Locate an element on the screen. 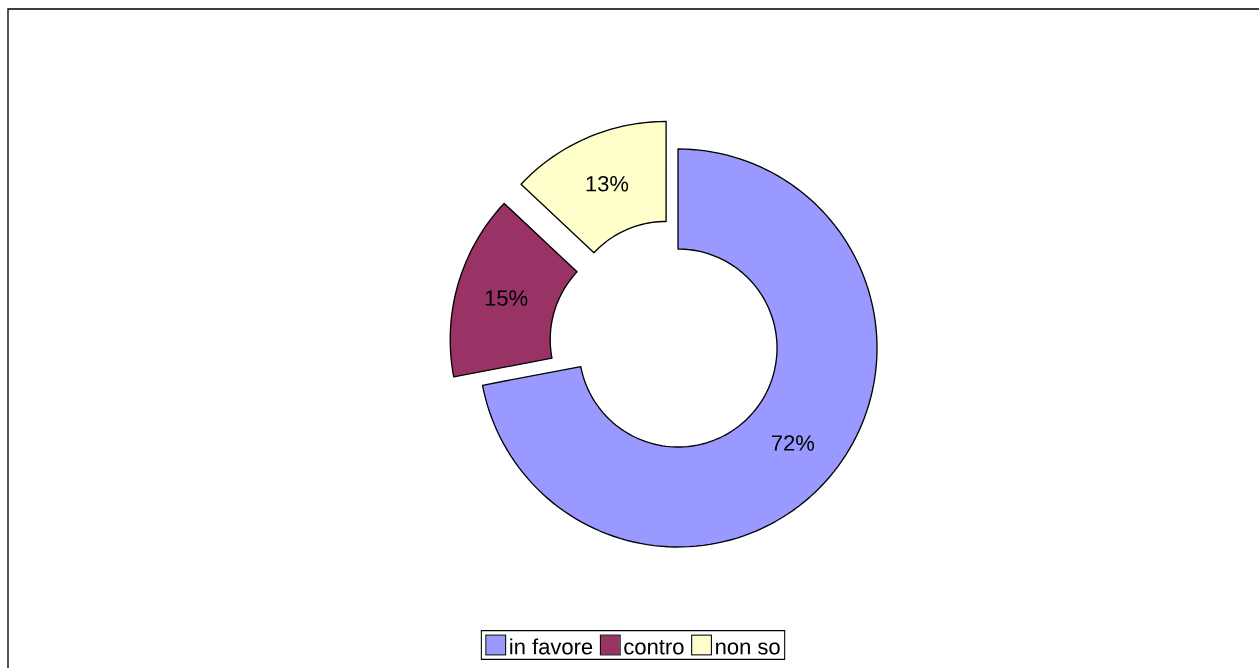 This screenshot has width=1259, height=668. data-label: 72% is located at coordinates (793, 443).